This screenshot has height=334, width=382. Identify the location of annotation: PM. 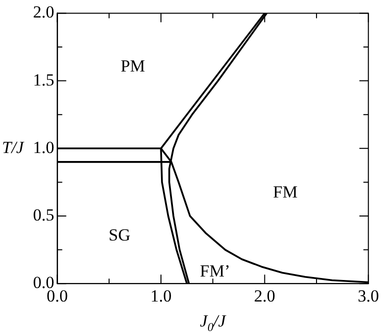
(133, 66).